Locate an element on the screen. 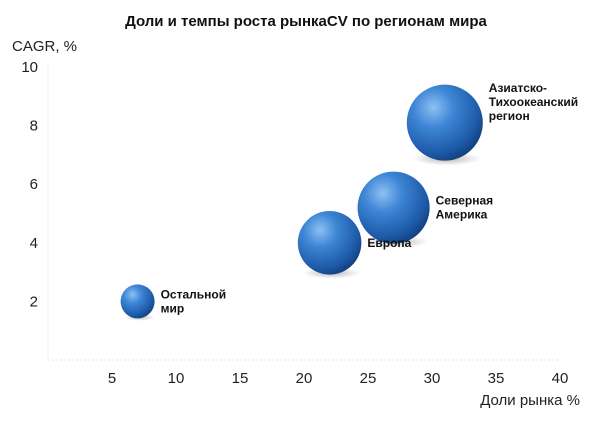  y-tick-label: 2 is located at coordinates (34, 301).